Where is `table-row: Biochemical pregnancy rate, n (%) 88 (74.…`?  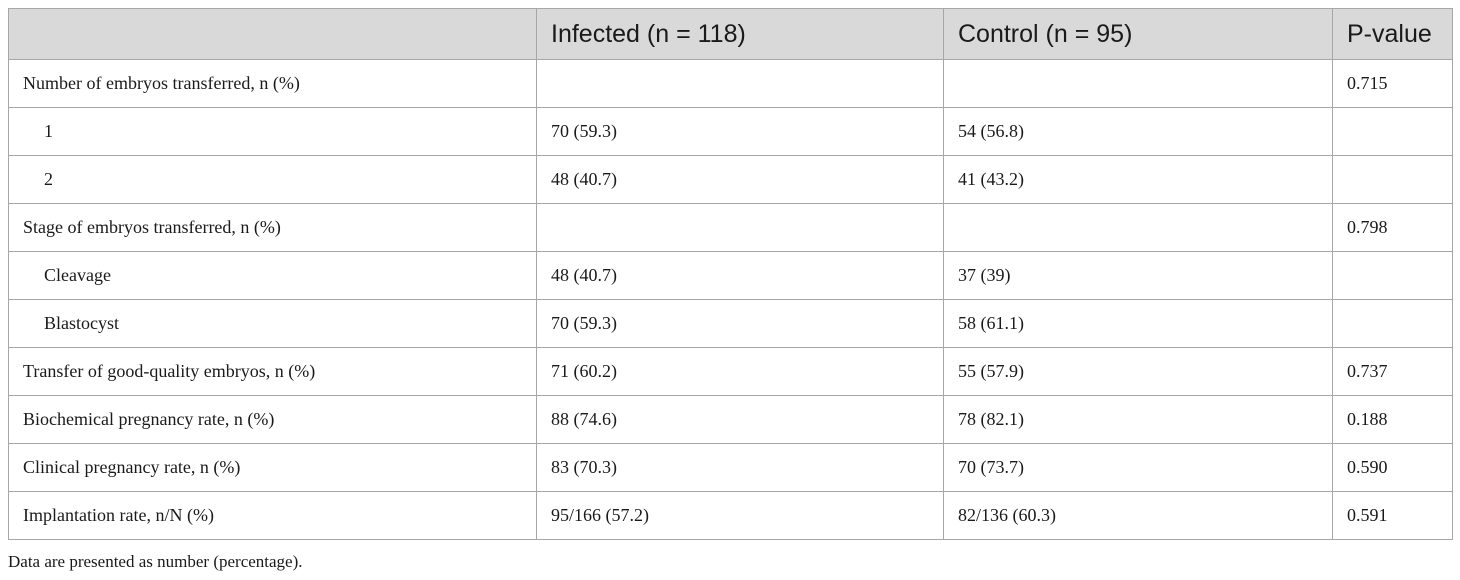
table-row: Biochemical pregnancy rate, n (%) 88 (74.… is located at coordinates (730, 419).